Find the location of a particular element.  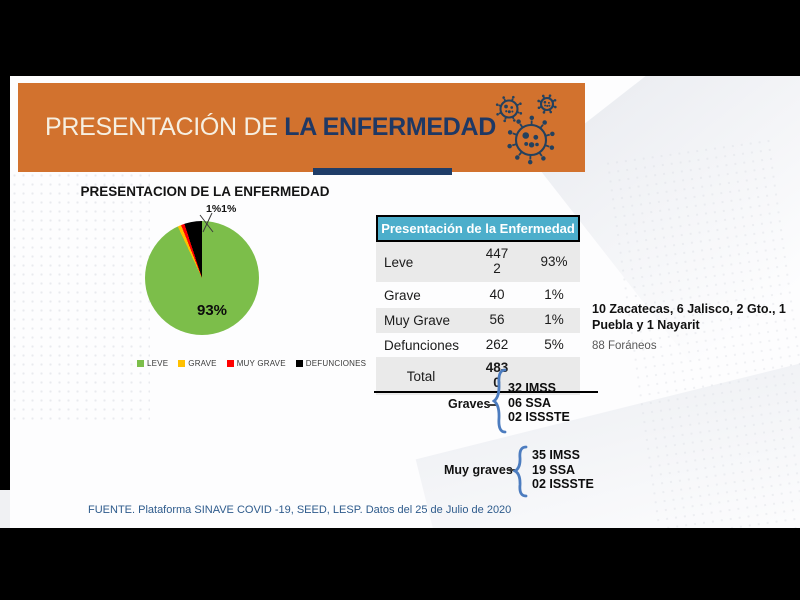

cell-value: 56 is located at coordinates (497, 320).